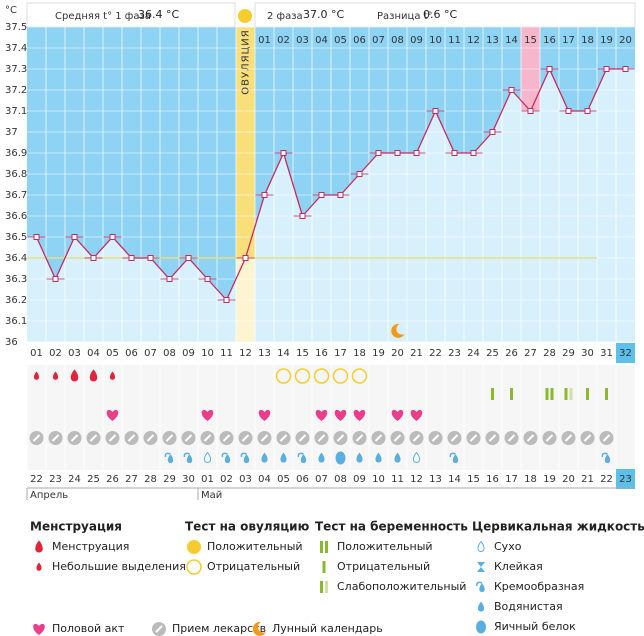 This screenshot has height=636, width=644. What do you see at coordinates (188, 353) in the screenshot?
I see `cycle-day: 09` at bounding box center [188, 353].